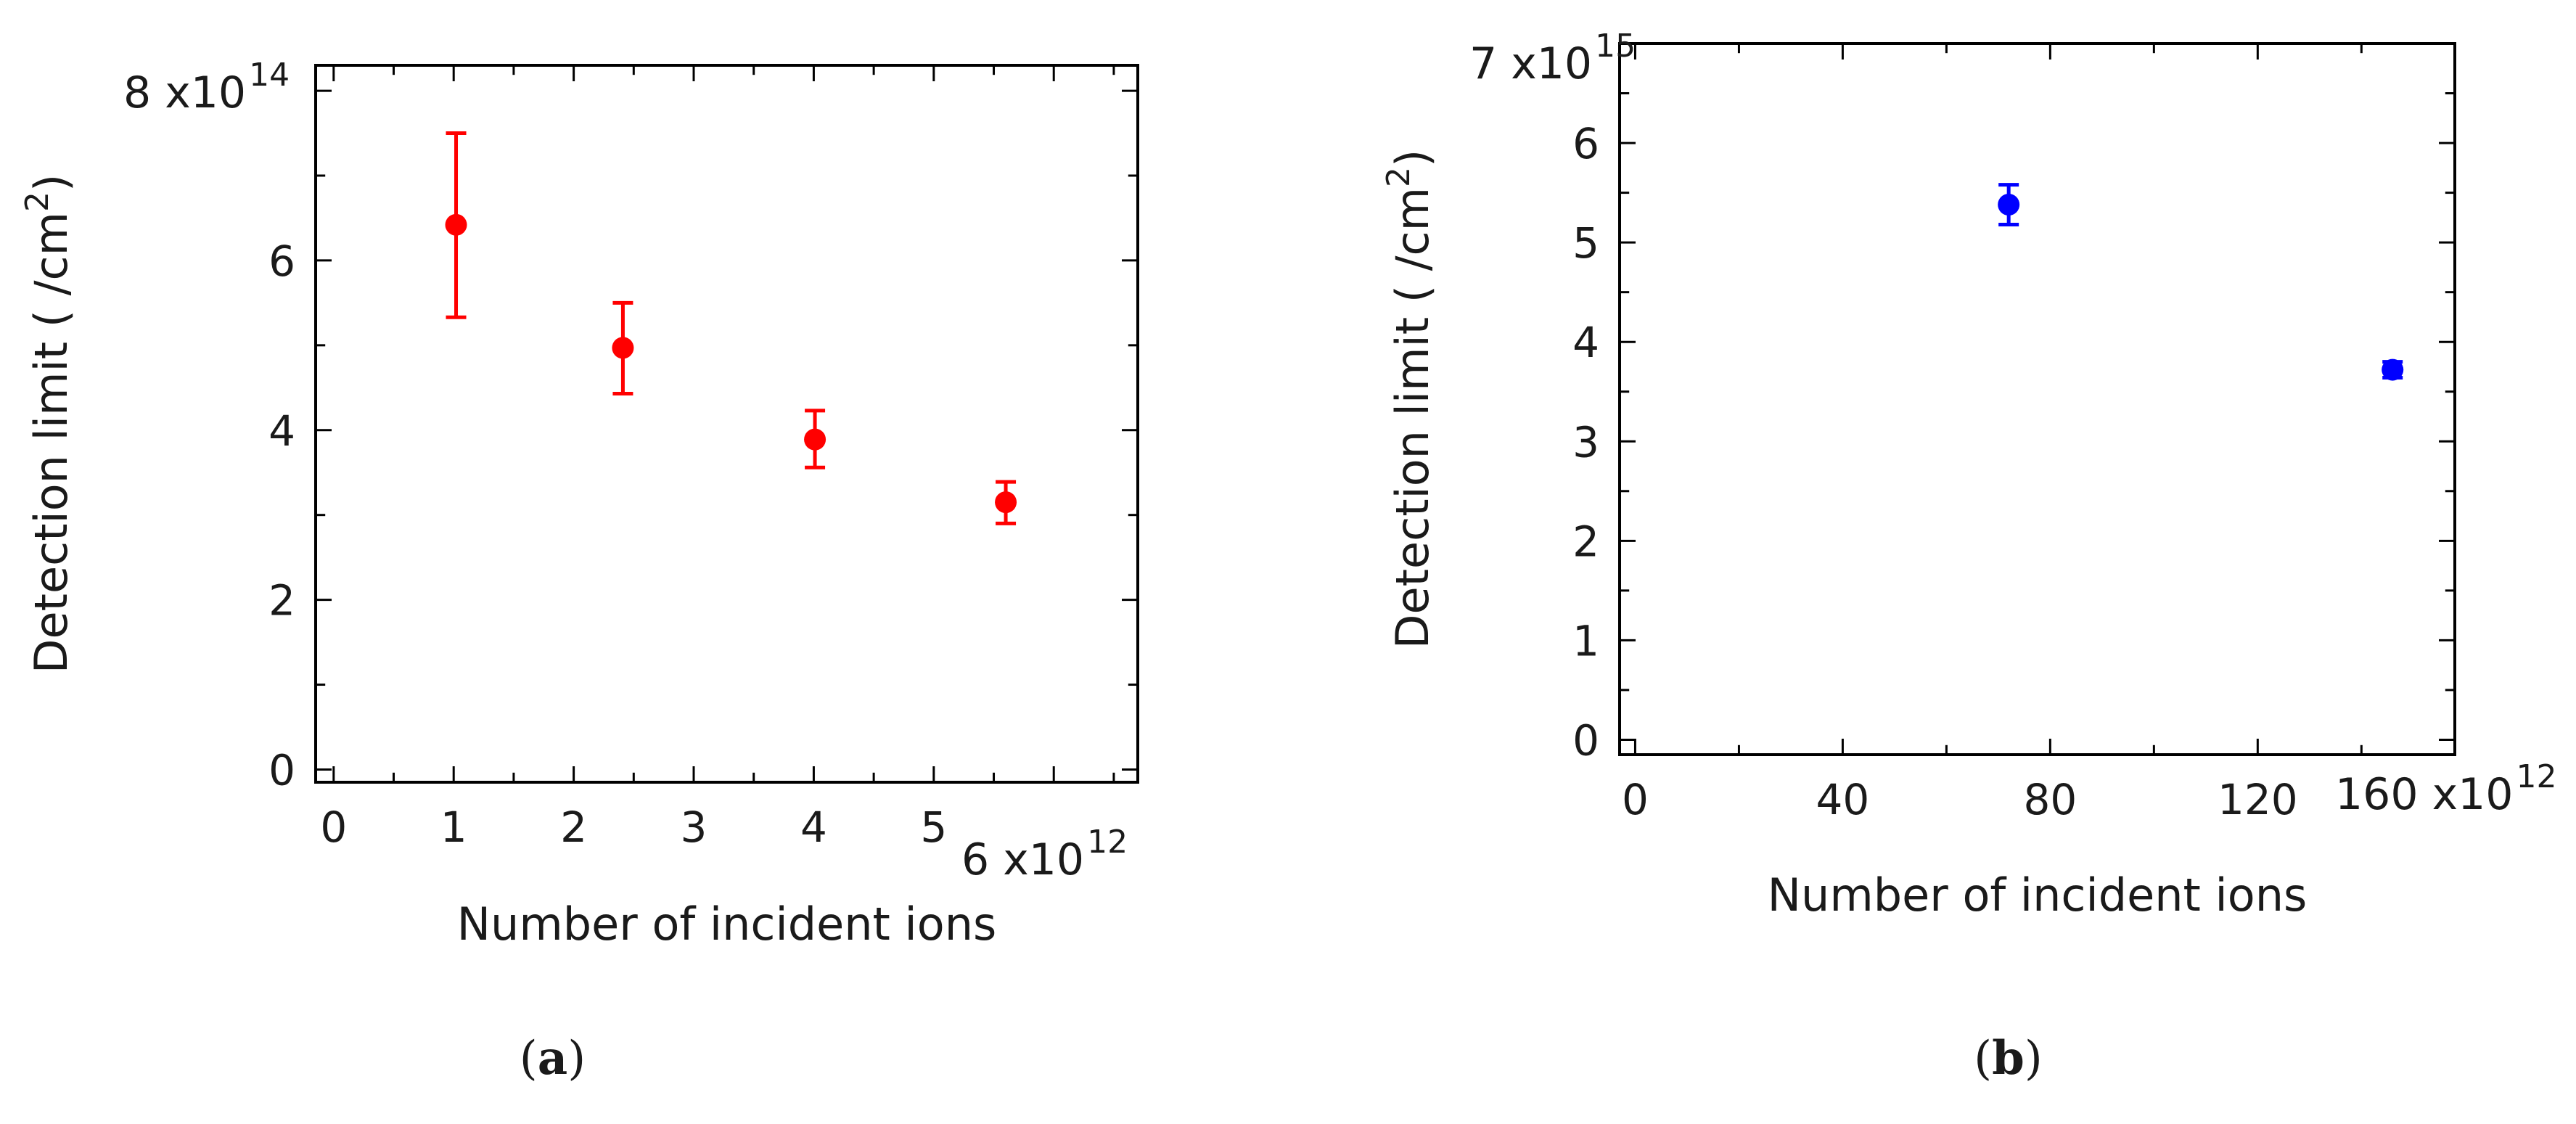  Describe the element at coordinates (573, 827) in the screenshot. I see `x-tick-label: 2` at that location.